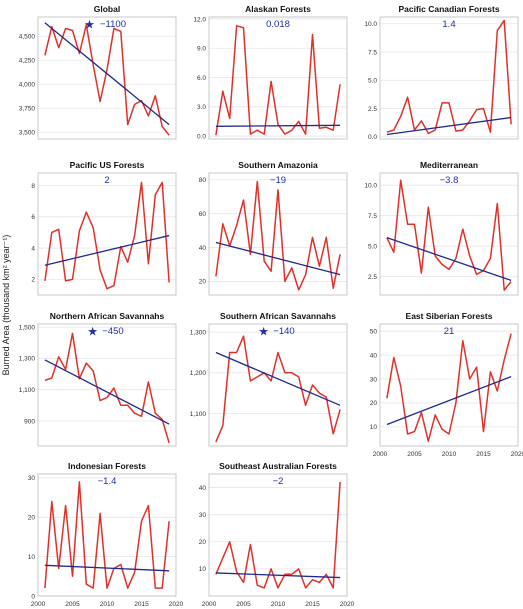  What do you see at coordinates (33, 596) in the screenshot?
I see `y-tick-label: 0` at bounding box center [33, 596].